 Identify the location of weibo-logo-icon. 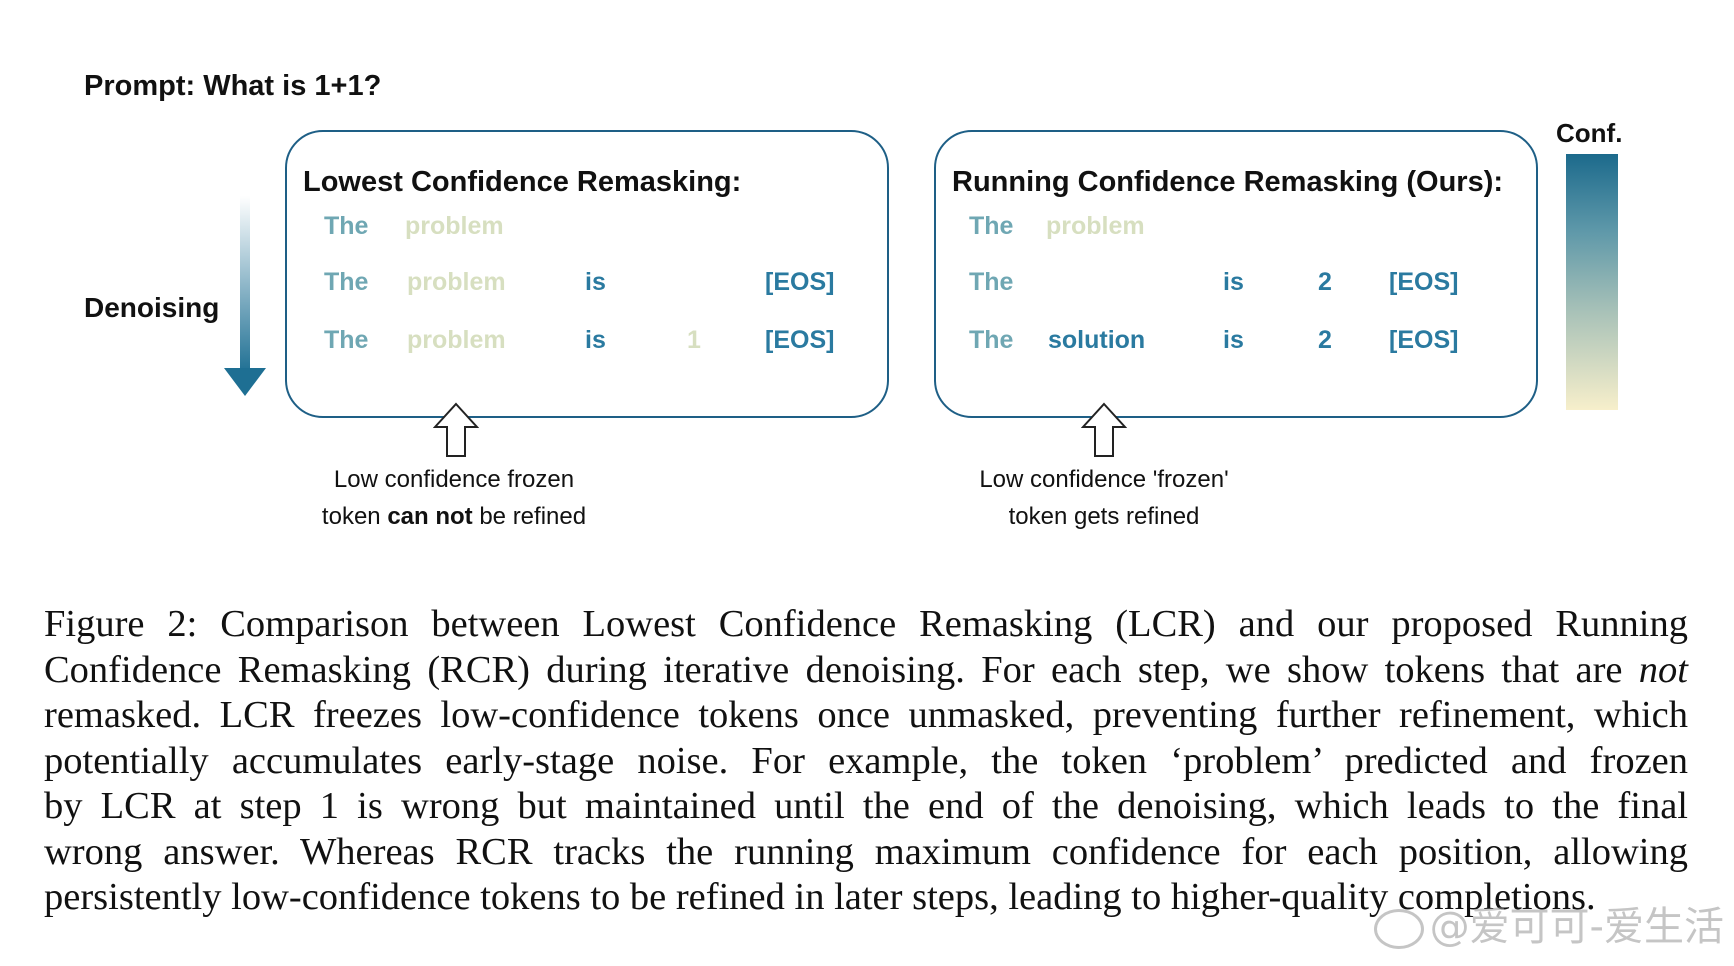
(1398, 929).